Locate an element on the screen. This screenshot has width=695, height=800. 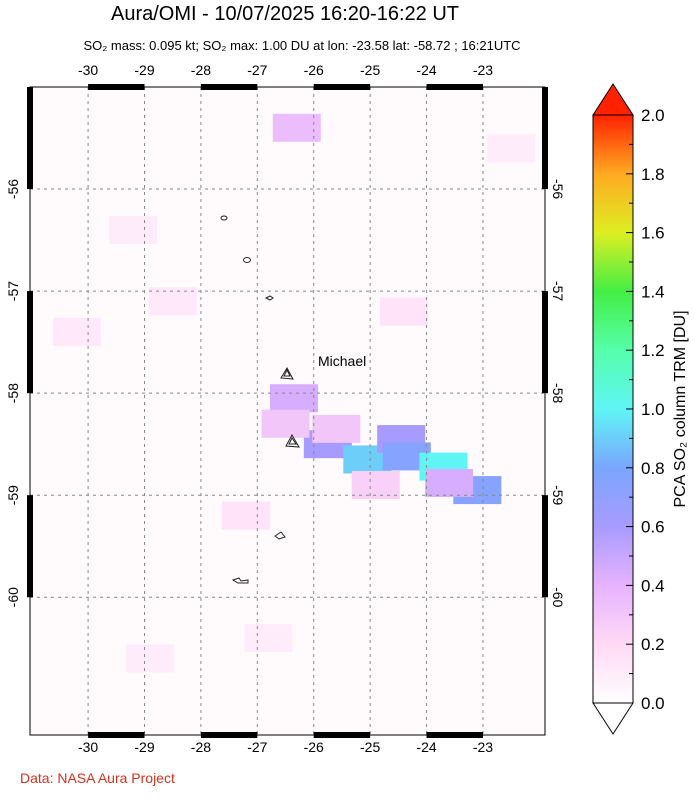
colorbar-tick-label: 2.0 is located at coordinates (653, 115).